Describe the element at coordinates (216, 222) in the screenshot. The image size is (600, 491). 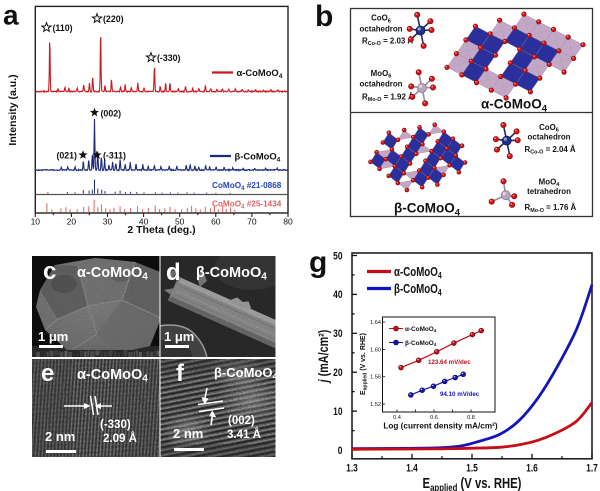
I see `svg-text: 60` at that location.